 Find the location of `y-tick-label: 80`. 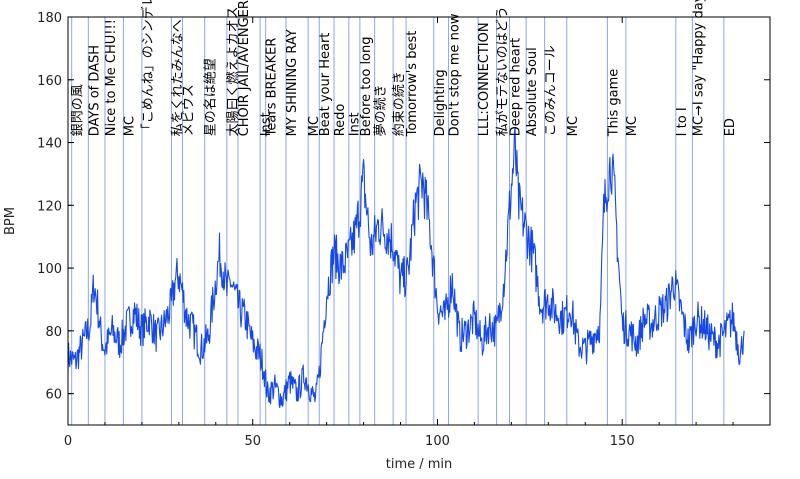

y-tick-label: 80 is located at coordinates (53, 332).